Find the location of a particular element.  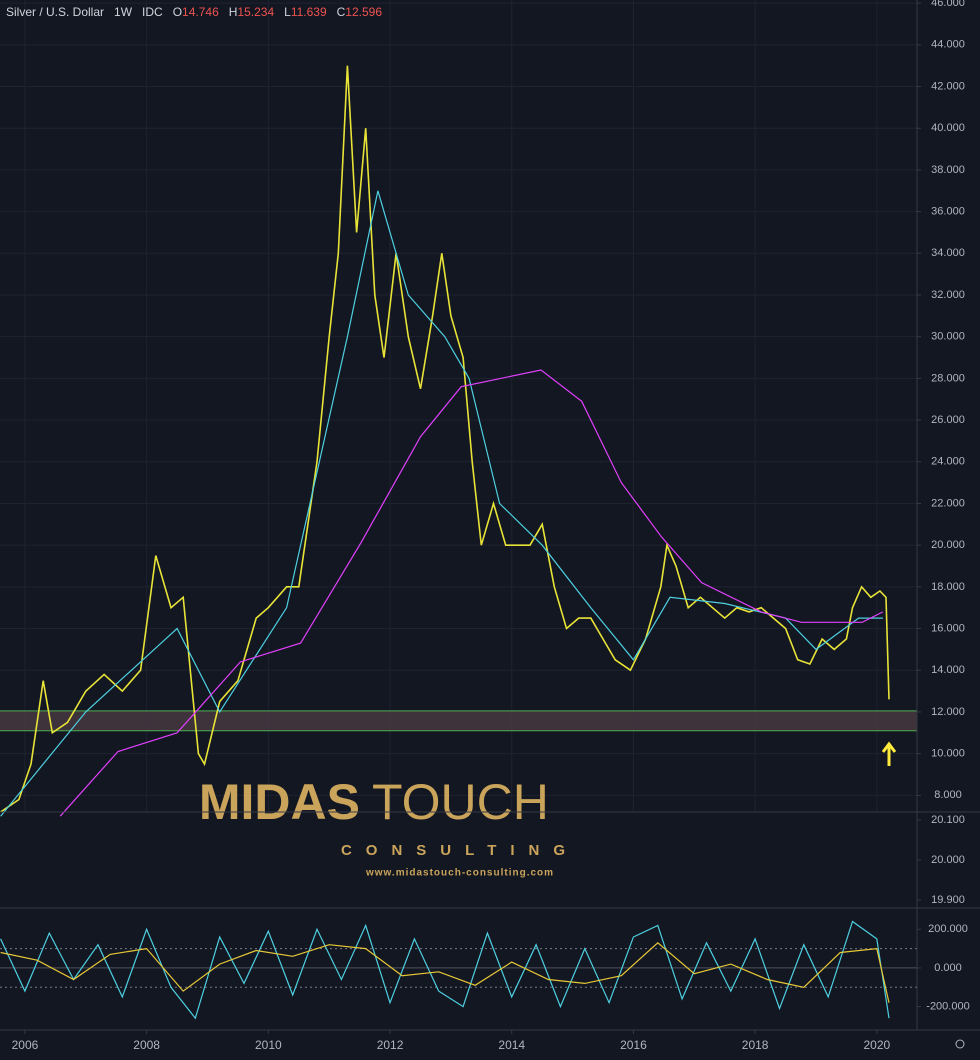

brand-b: TOUCH is located at coordinates (460, 802).